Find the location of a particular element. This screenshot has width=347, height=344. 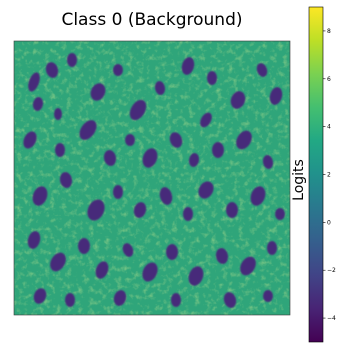

colorbar-ticks: −4 −2 0 2 4 6 8 is located at coordinates (329, 175).